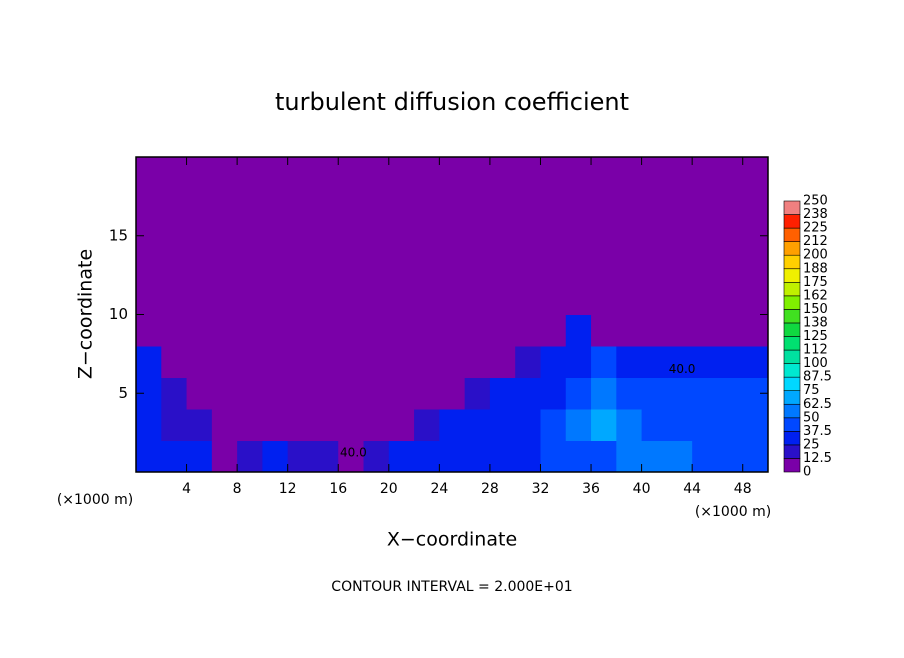  I want to click on colorbar-label: 0, so click(807, 472).